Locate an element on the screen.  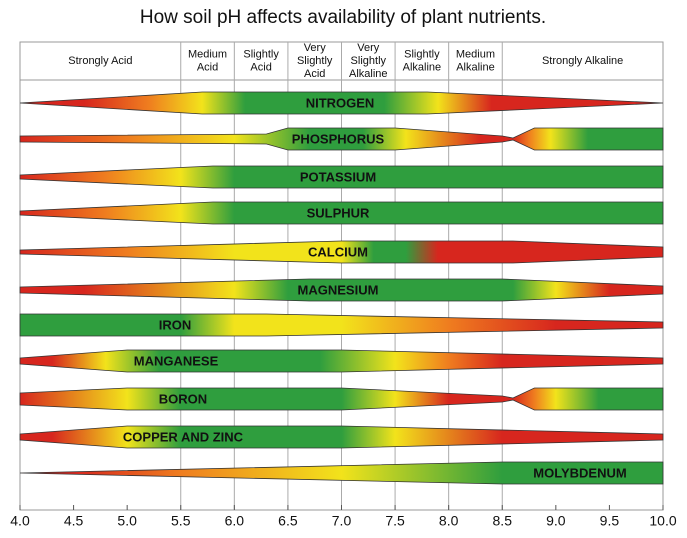
x-tick-label: 4.5 is located at coordinates (74, 521).